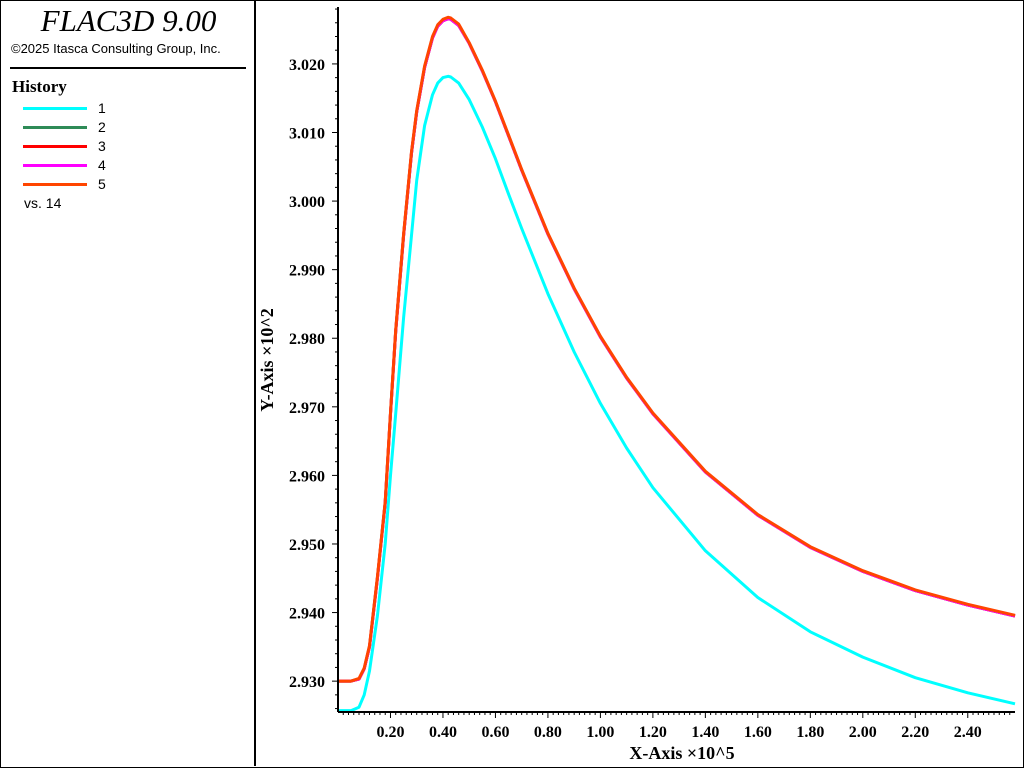  What do you see at coordinates (307, 545) in the screenshot?
I see `y-tick-label: 2.950` at bounding box center [307, 545].